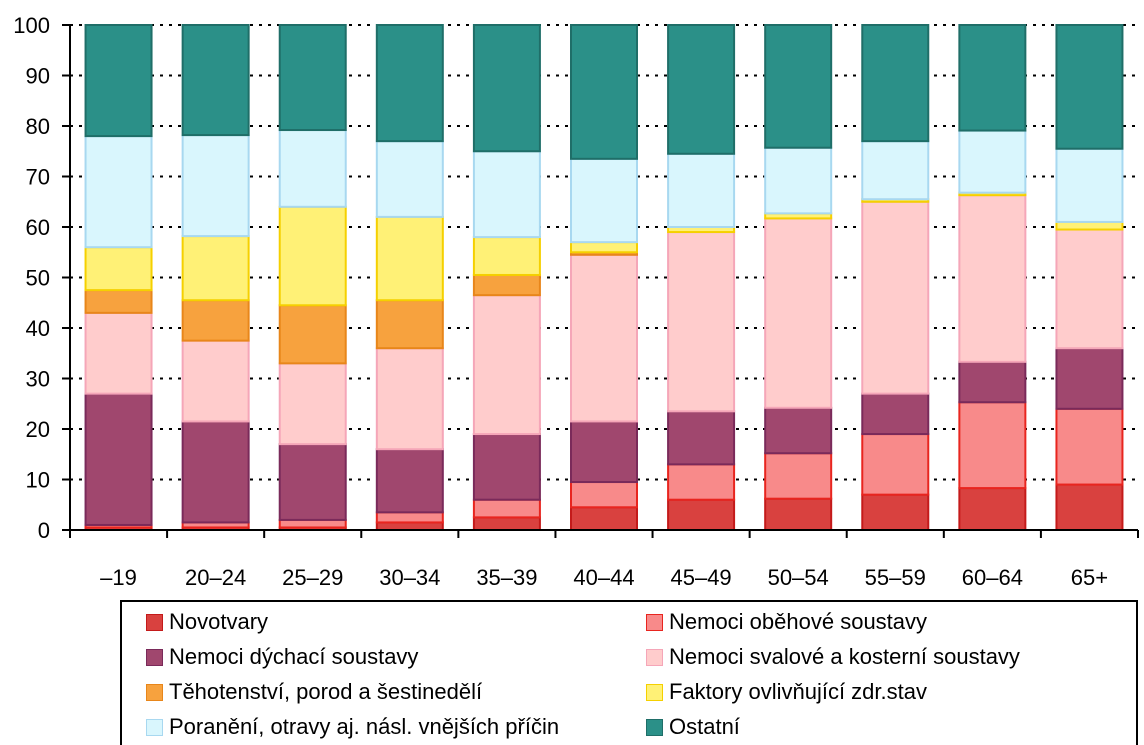 The image size is (1144, 745). I want to click on legend-label: Těhotenství, porod a šestinedělí, so click(326, 691).